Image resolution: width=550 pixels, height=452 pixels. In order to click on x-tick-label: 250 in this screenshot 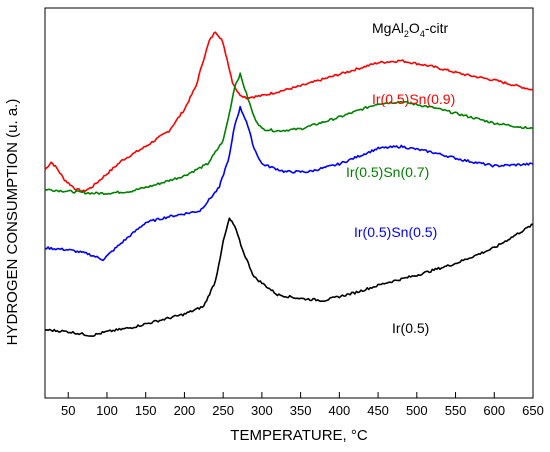, I will do `click(223, 410)`.